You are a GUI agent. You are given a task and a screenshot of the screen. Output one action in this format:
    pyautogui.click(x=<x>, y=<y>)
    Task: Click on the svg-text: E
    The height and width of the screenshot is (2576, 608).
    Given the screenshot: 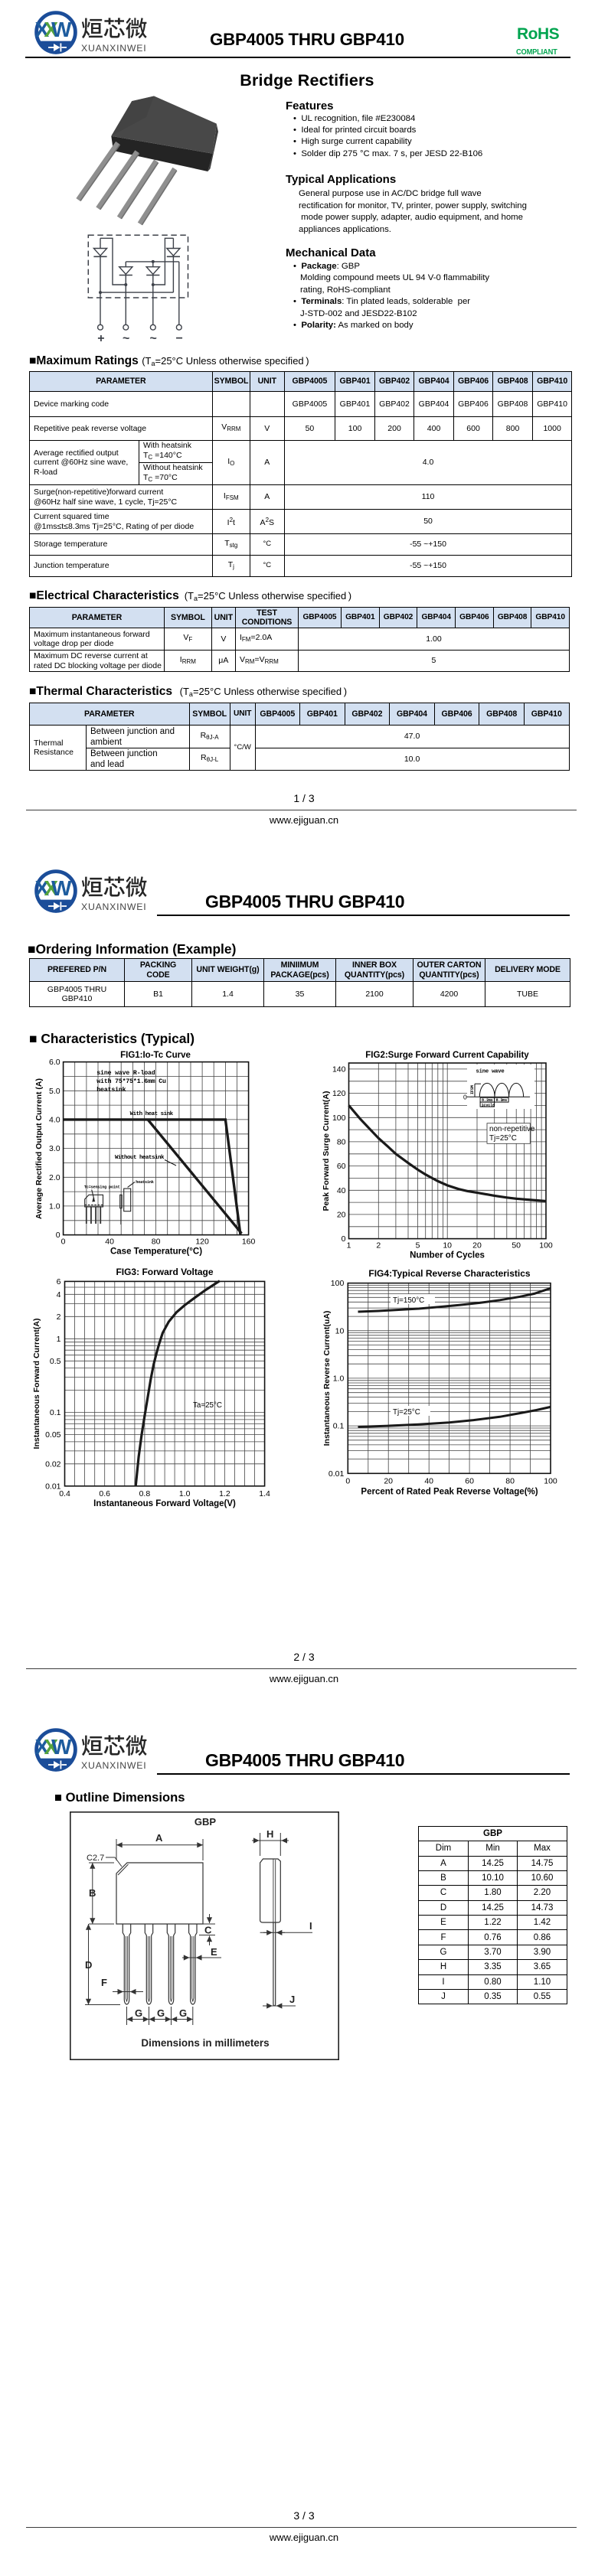 What is the action you would take?
    pyautogui.click(x=214, y=1952)
    